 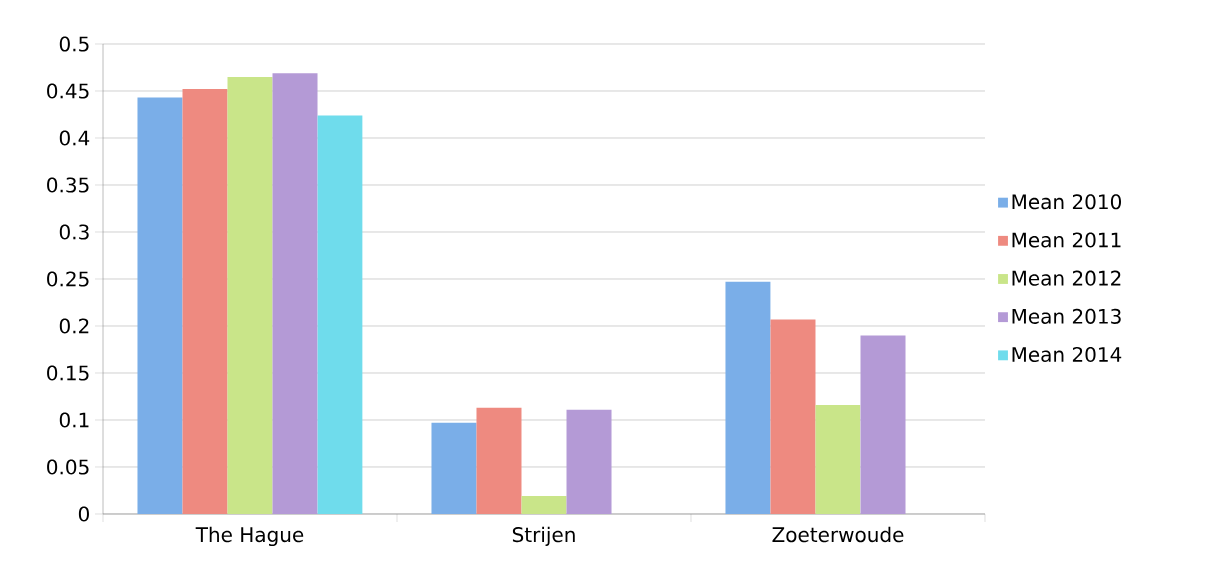 I want to click on y-tick-label: 0.5, so click(x=74, y=44).